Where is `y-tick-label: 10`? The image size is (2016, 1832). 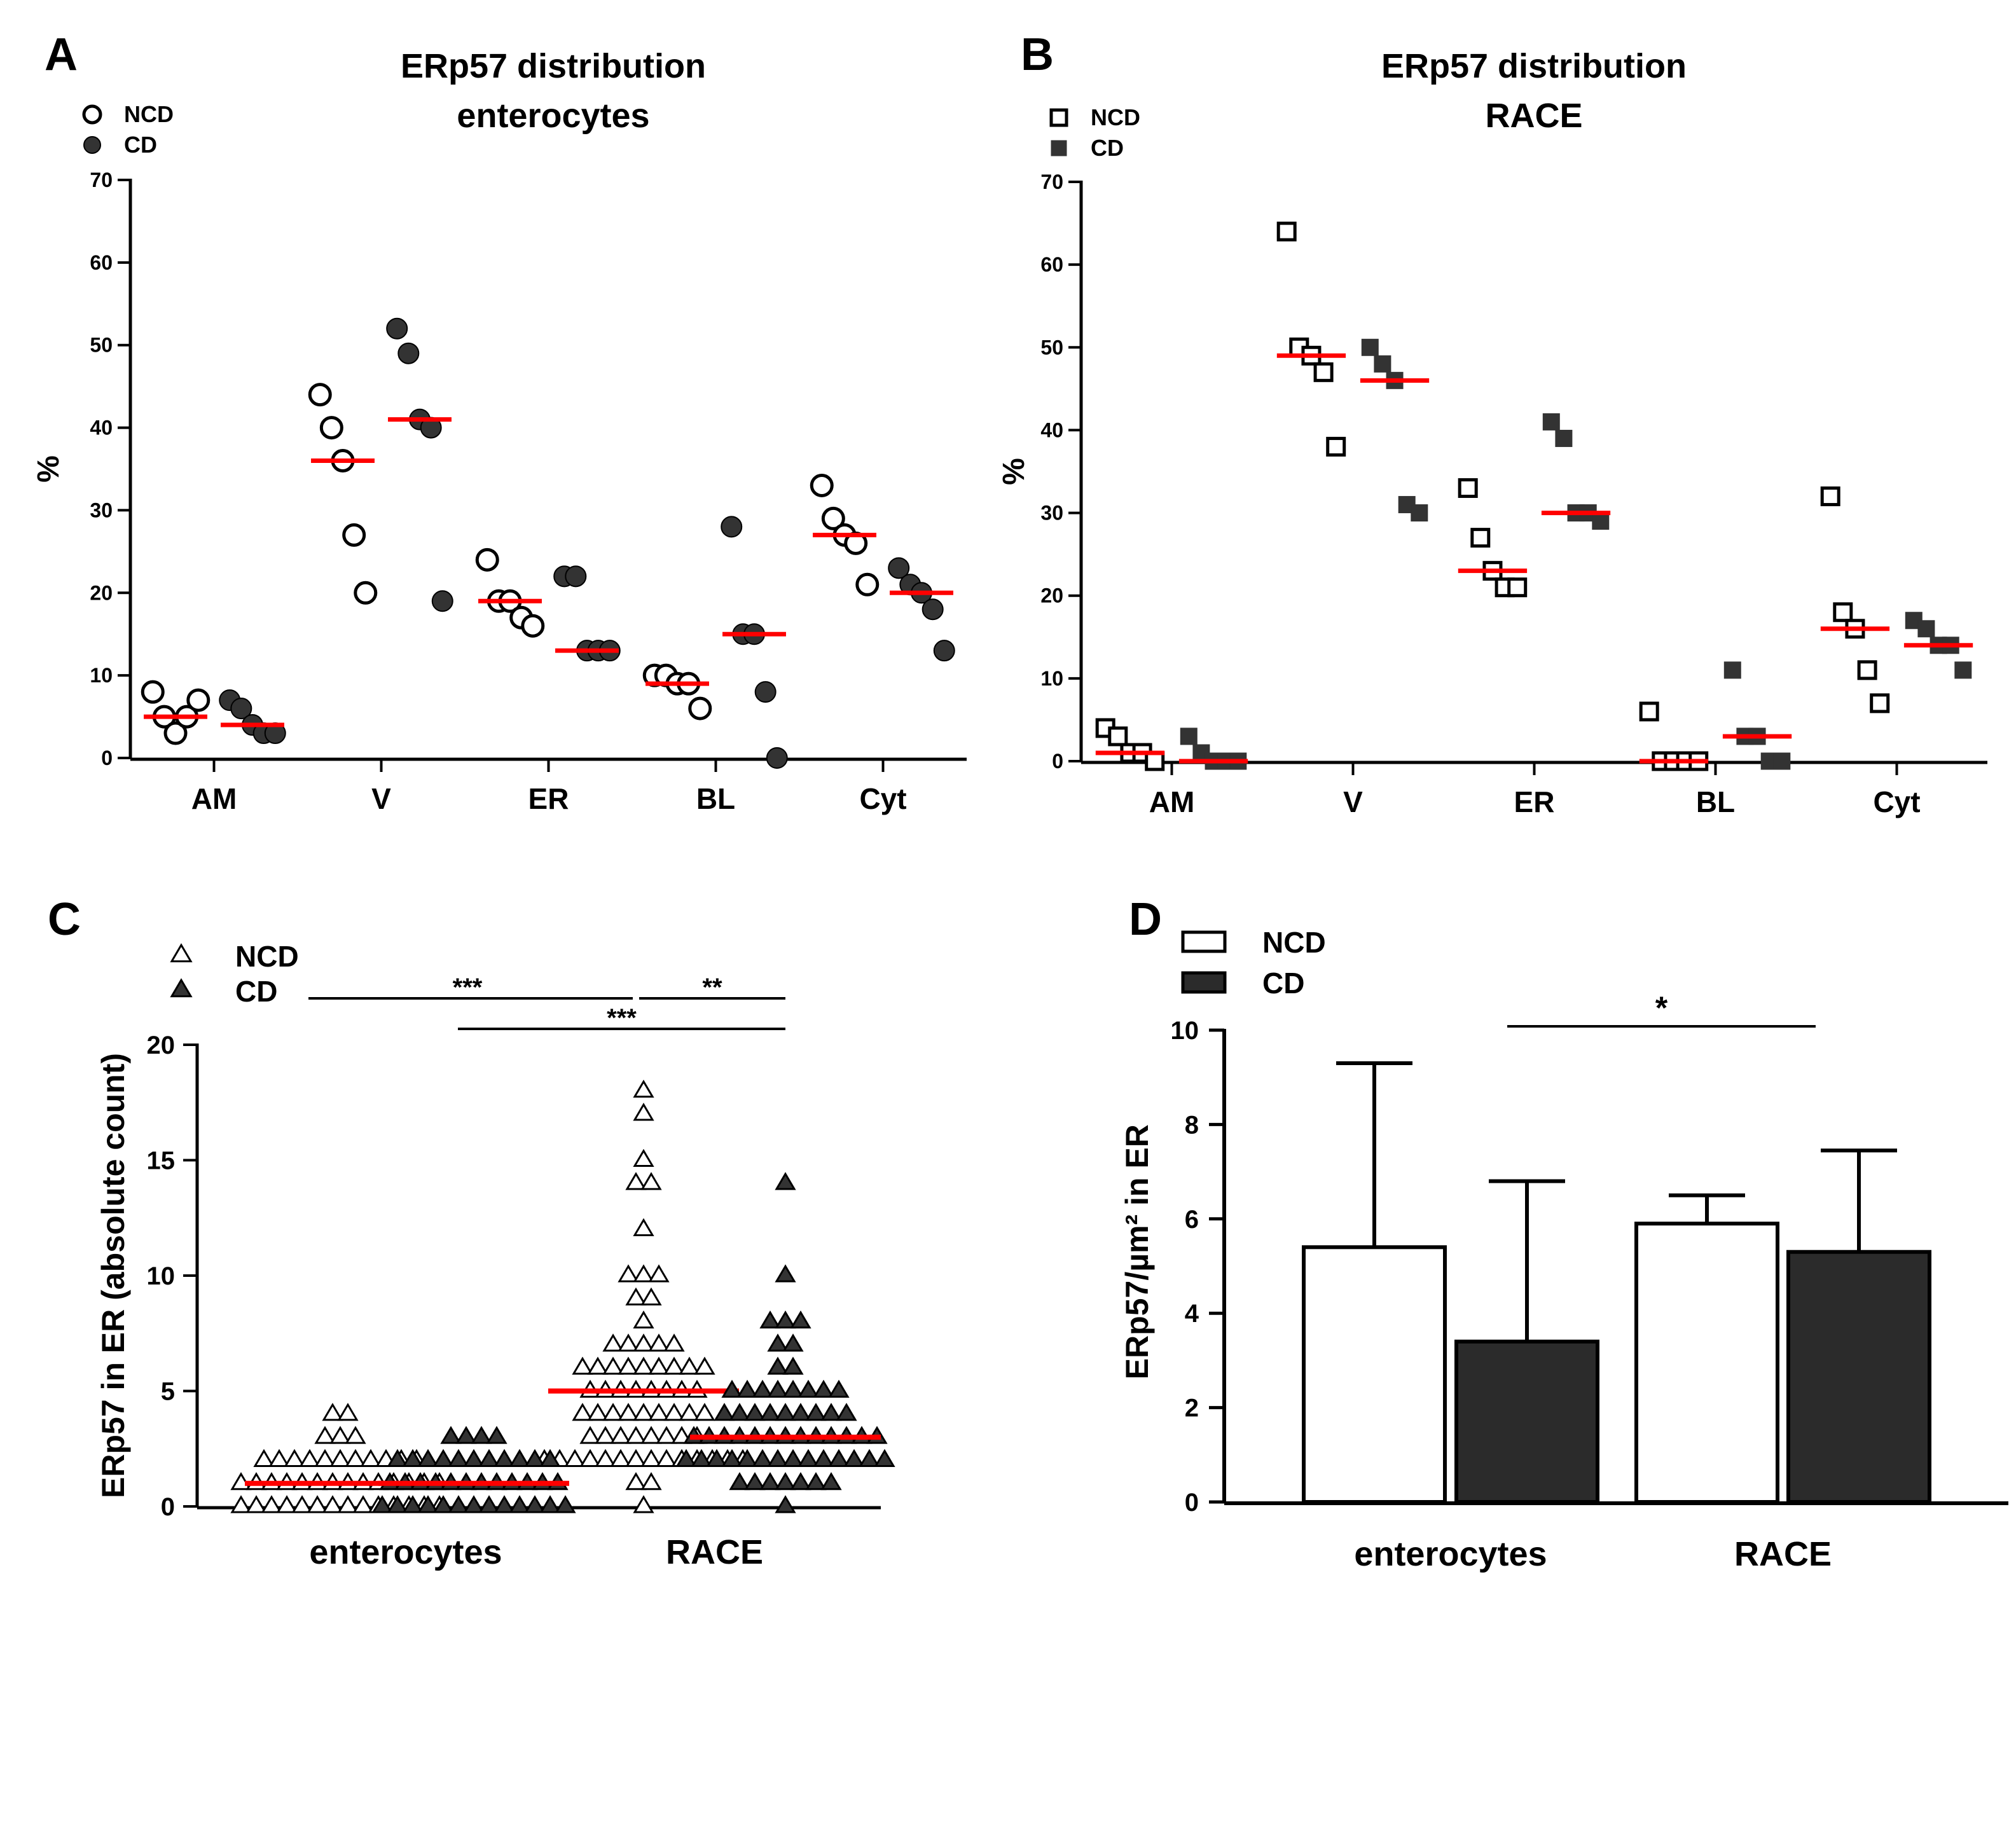 y-tick-label: 10 is located at coordinates (1051, 678).